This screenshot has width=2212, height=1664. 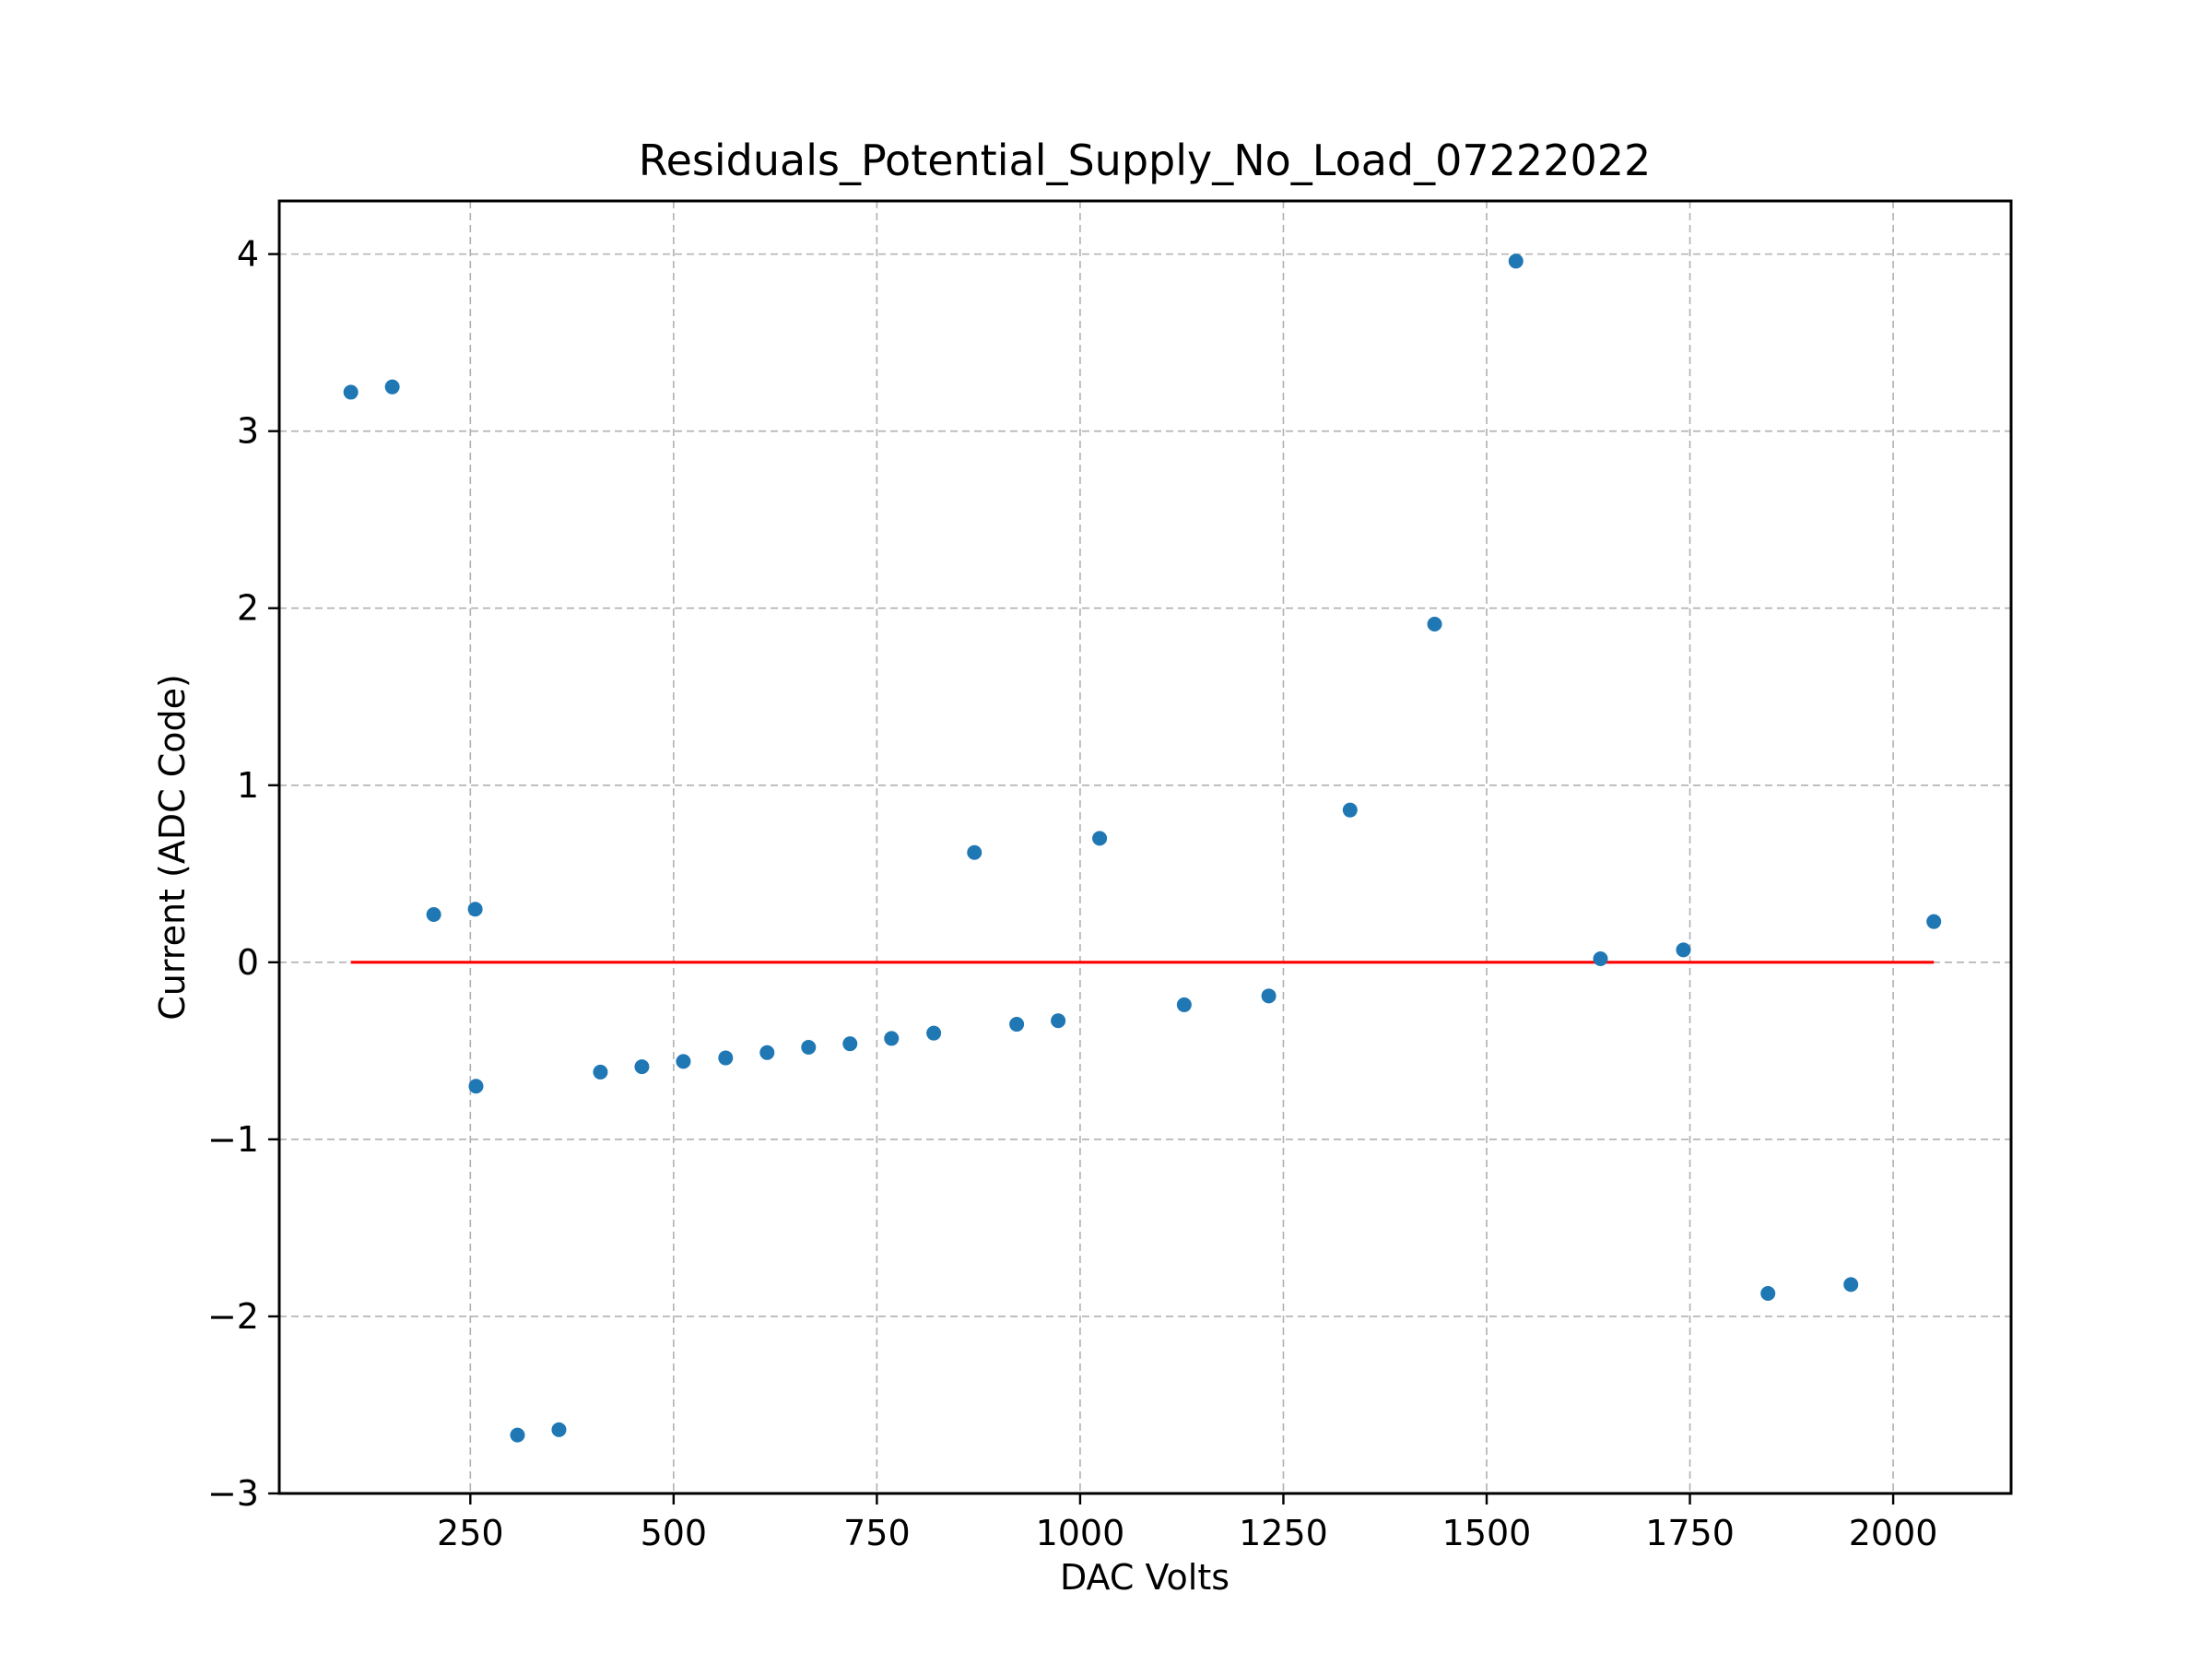 What do you see at coordinates (248, 431) in the screenshot?
I see `y-tick-label: 3` at bounding box center [248, 431].